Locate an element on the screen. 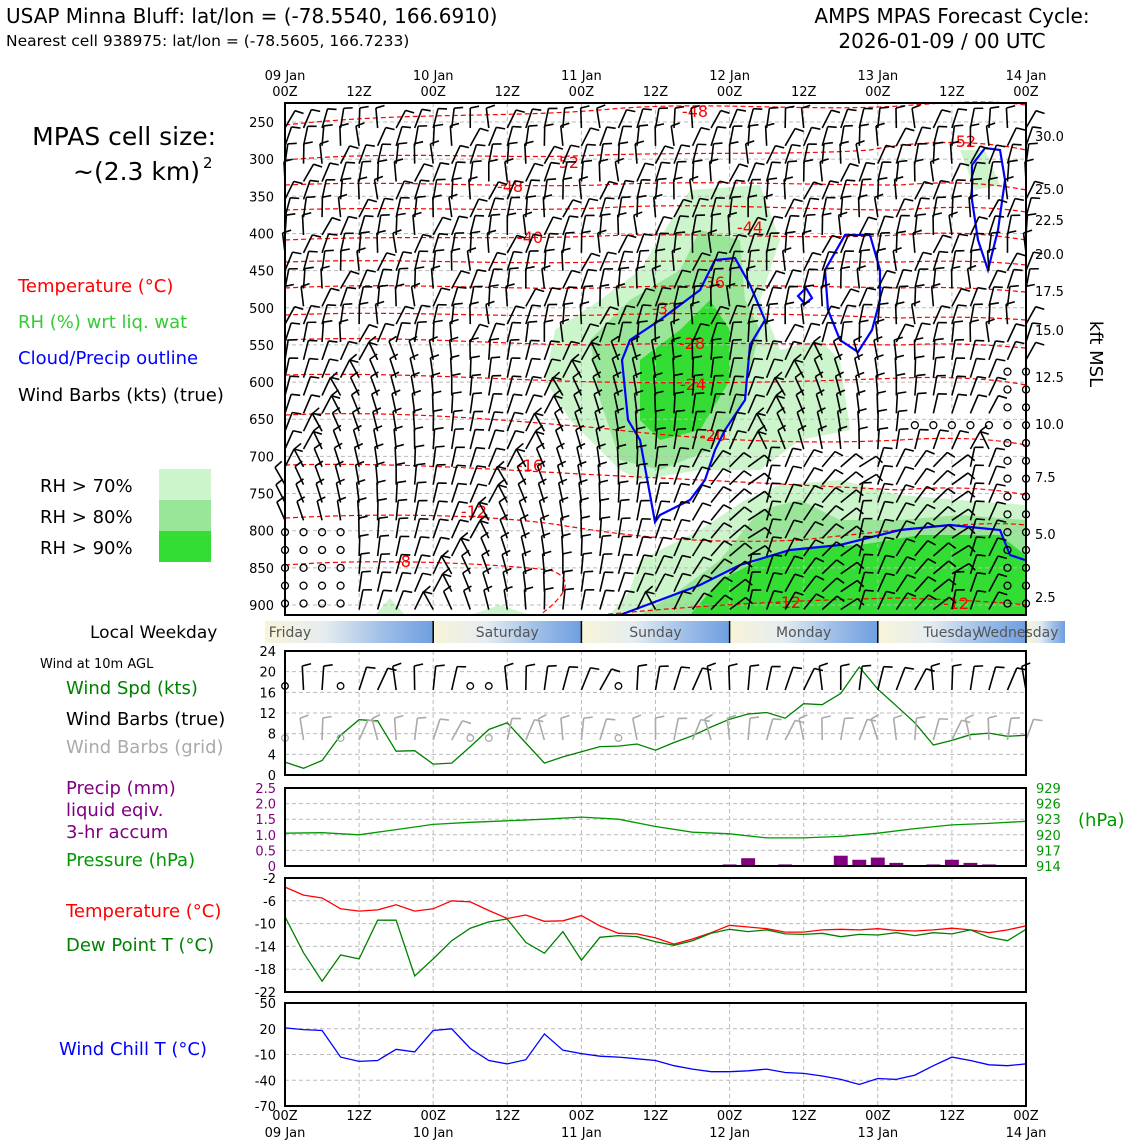  weekday-name: Tuesday is located at coordinates (951, 633).